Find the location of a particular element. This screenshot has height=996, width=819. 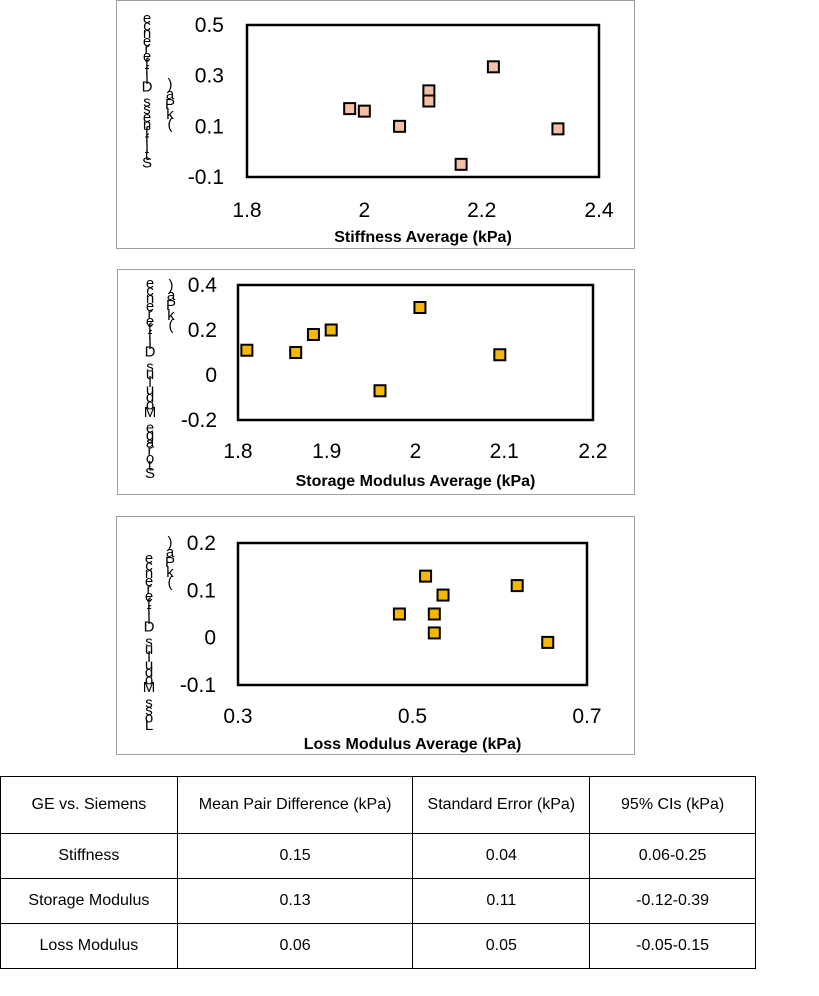

table-header-cell: Standard Error (kPa) is located at coordinates (501, 805).